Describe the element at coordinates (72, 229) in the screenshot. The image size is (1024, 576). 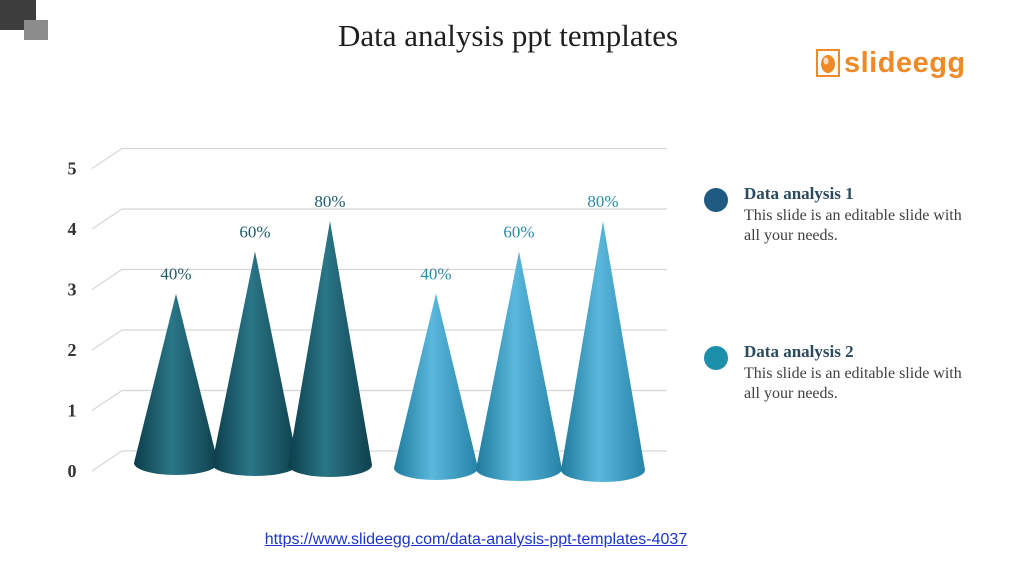
I see `y-tick-label: 4` at that location.